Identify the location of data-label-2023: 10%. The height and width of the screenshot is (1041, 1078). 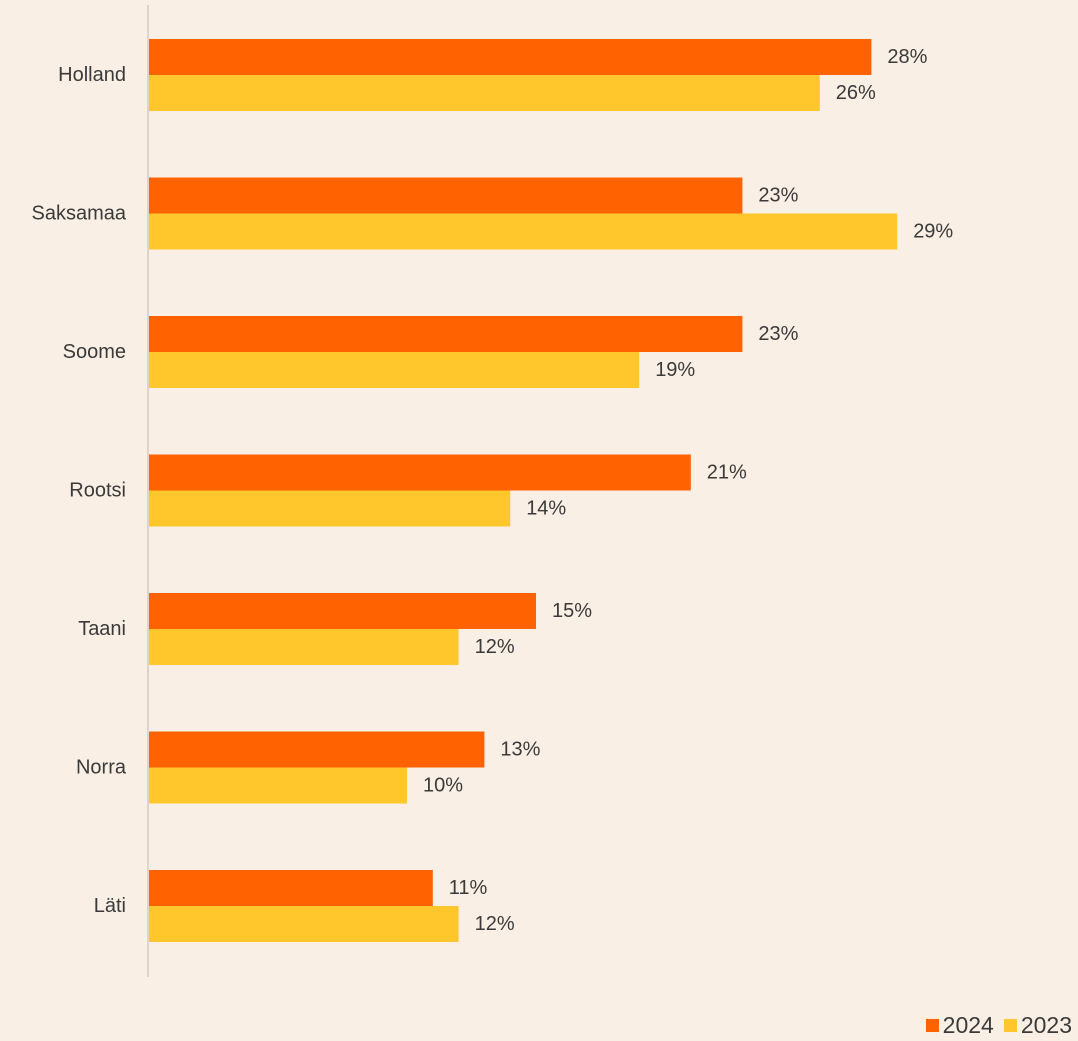
(443, 786).